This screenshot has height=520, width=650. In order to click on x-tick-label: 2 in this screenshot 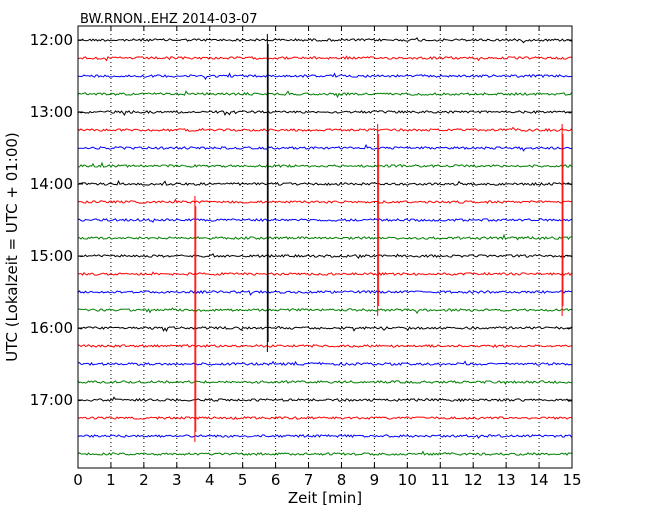, I will do `click(144, 480)`.